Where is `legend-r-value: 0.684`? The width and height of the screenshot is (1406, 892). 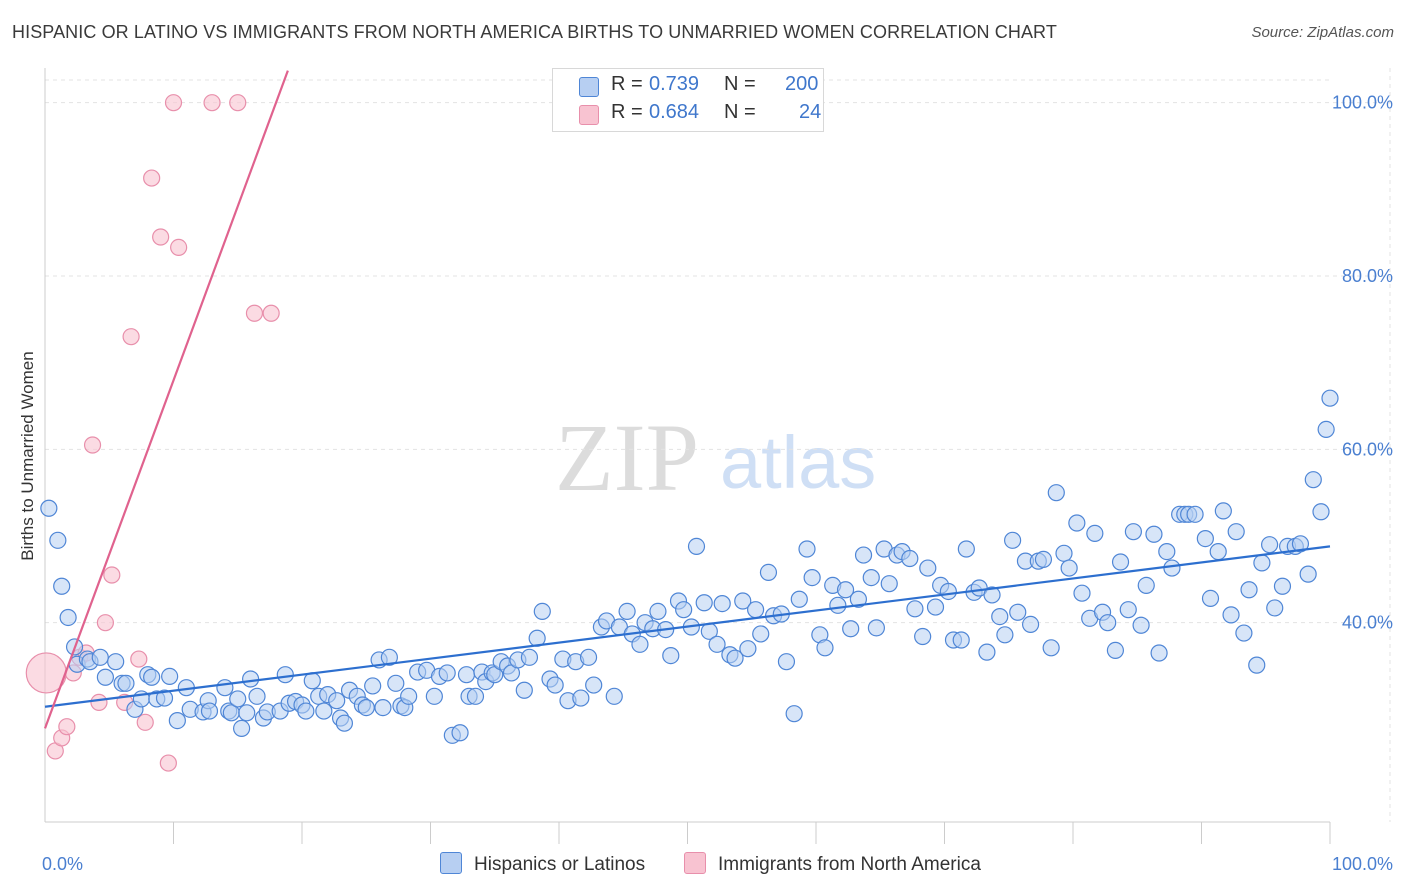 legend-r-value: 0.684 is located at coordinates (674, 112).